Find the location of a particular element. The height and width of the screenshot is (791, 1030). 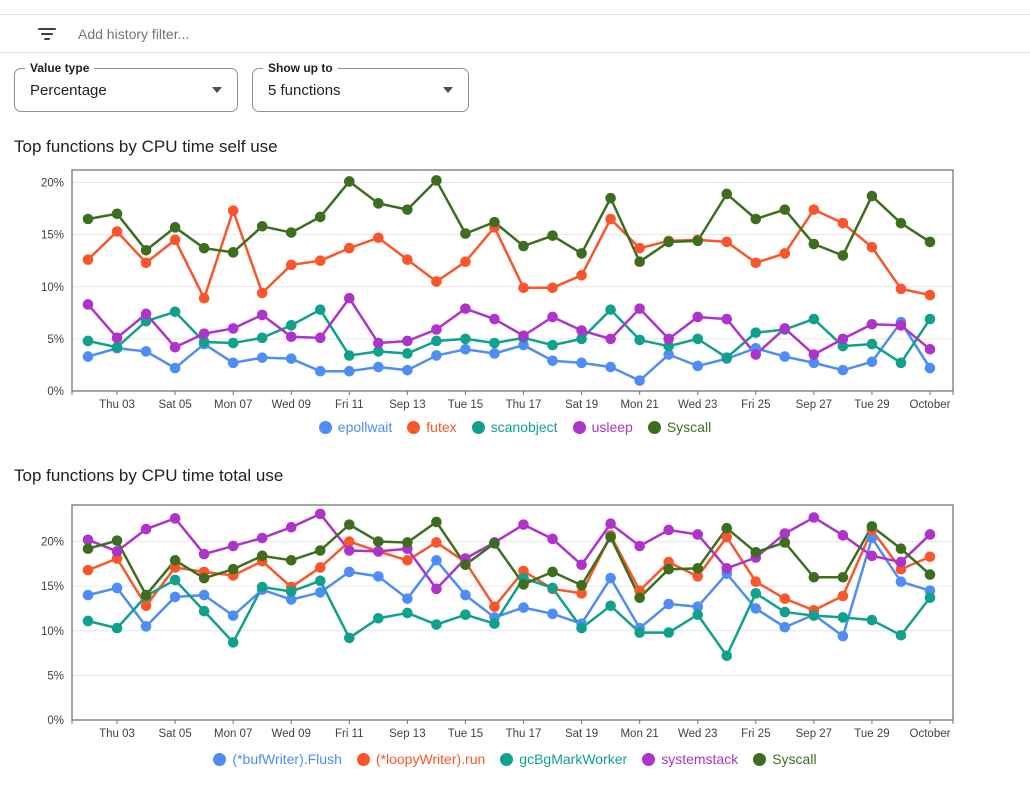

history-filter-input is located at coordinates (378, 33).